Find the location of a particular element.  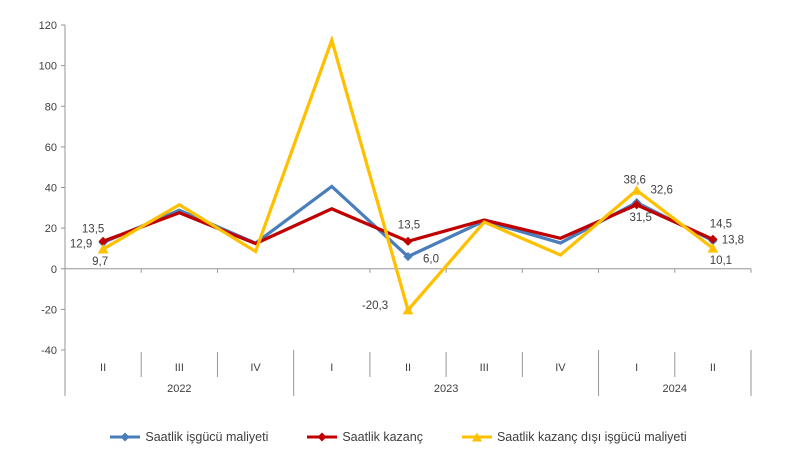

data-label: 10,1 is located at coordinates (721, 261).